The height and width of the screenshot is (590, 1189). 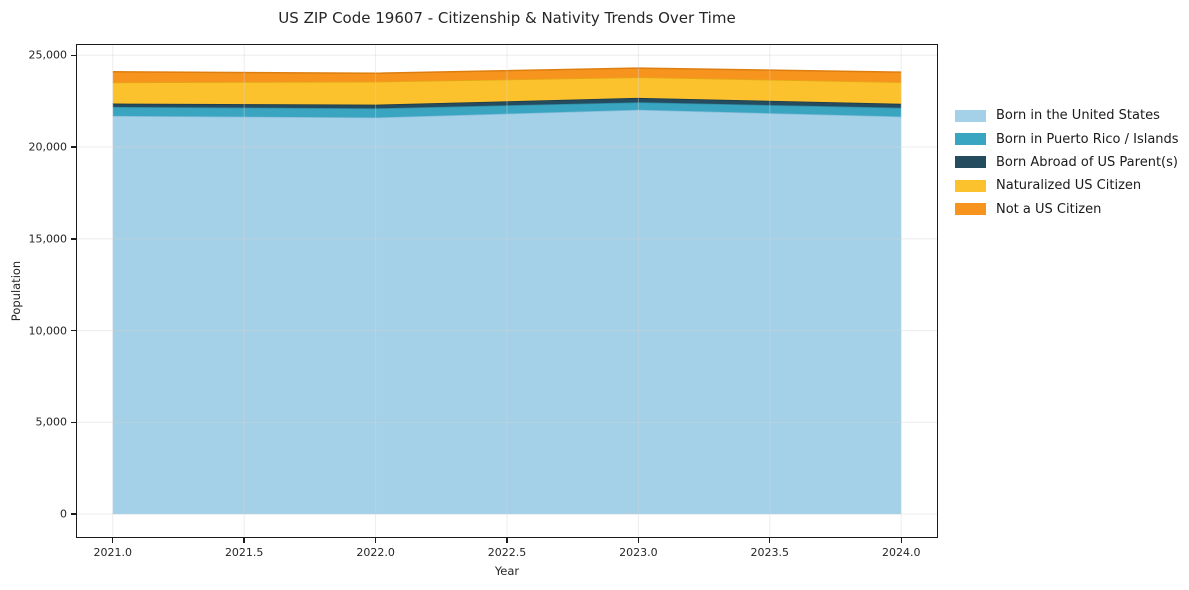 I want to click on legend-item-4: Not a US Citizen, so click(x=1067, y=209).